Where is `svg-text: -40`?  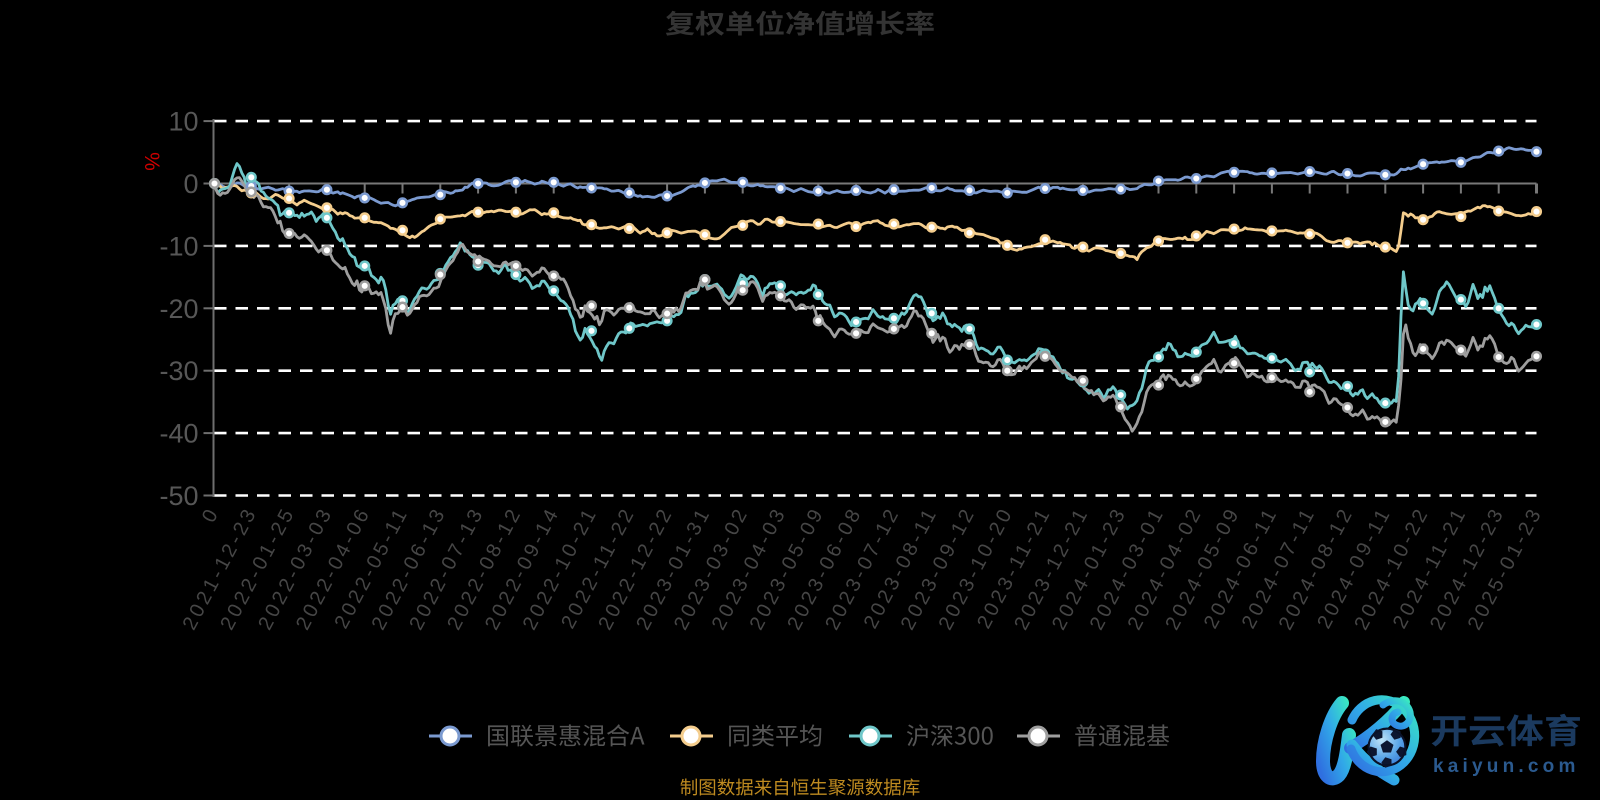 svg-text: -40 is located at coordinates (178, 434).